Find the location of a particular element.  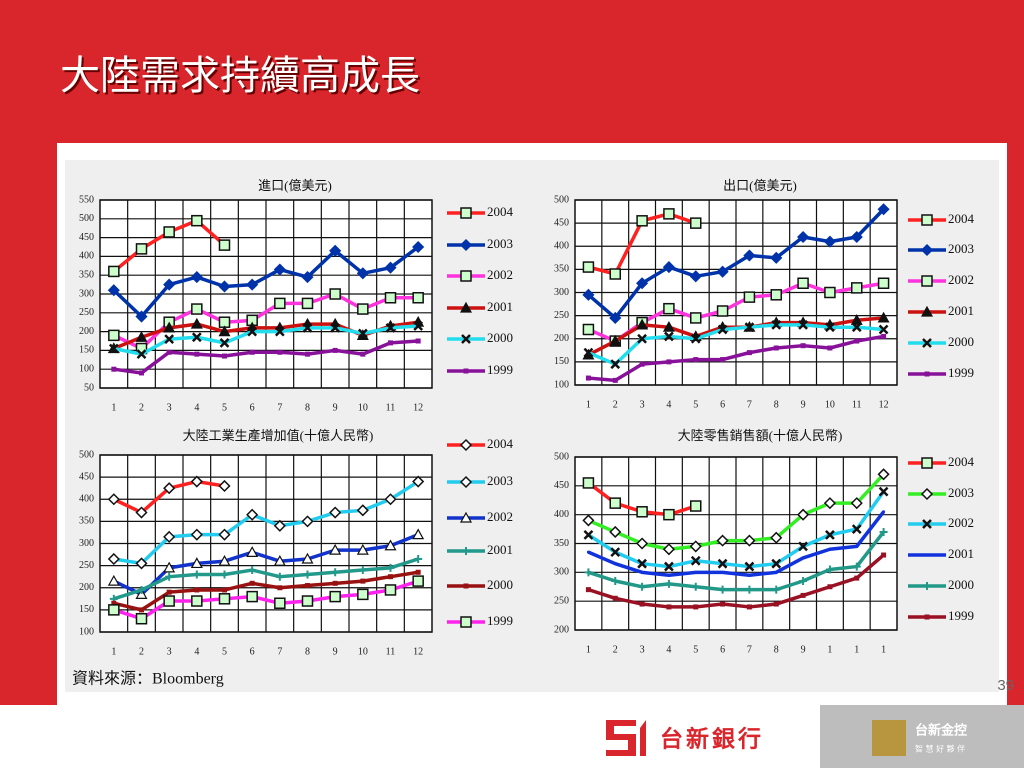

holding-logo is located at coordinates (889, 738).